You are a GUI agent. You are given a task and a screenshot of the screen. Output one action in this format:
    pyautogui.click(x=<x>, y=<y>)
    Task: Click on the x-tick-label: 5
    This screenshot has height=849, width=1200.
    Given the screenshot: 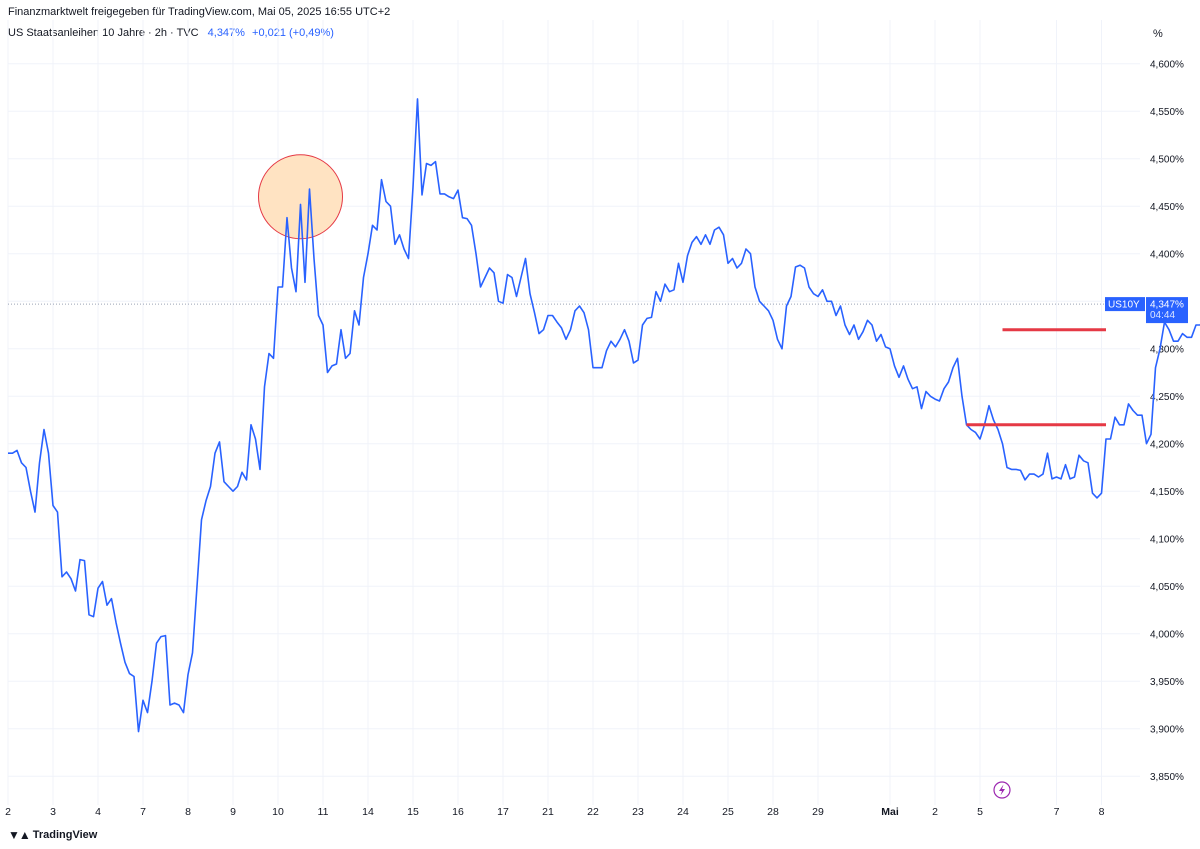 What is the action you would take?
    pyautogui.click(x=980, y=812)
    